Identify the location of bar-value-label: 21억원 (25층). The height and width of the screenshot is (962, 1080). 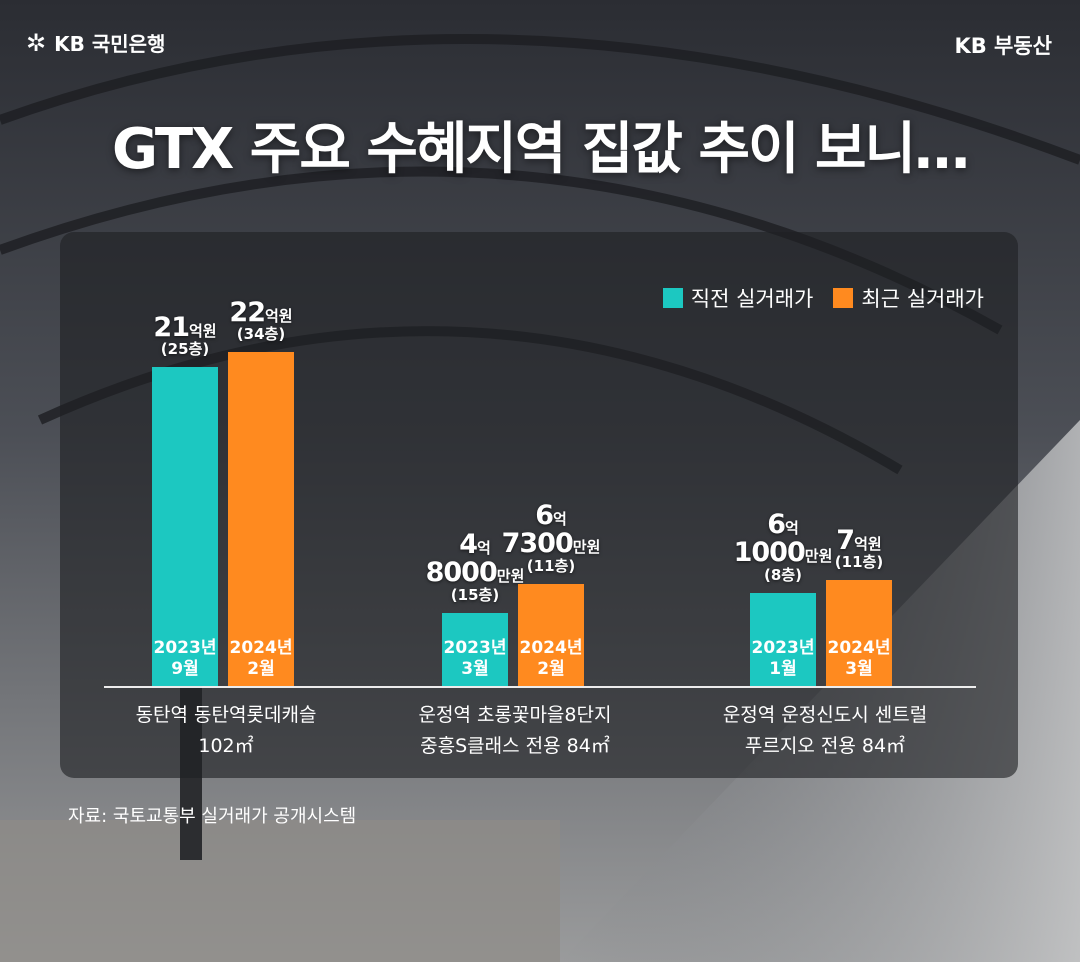
(185, 335).